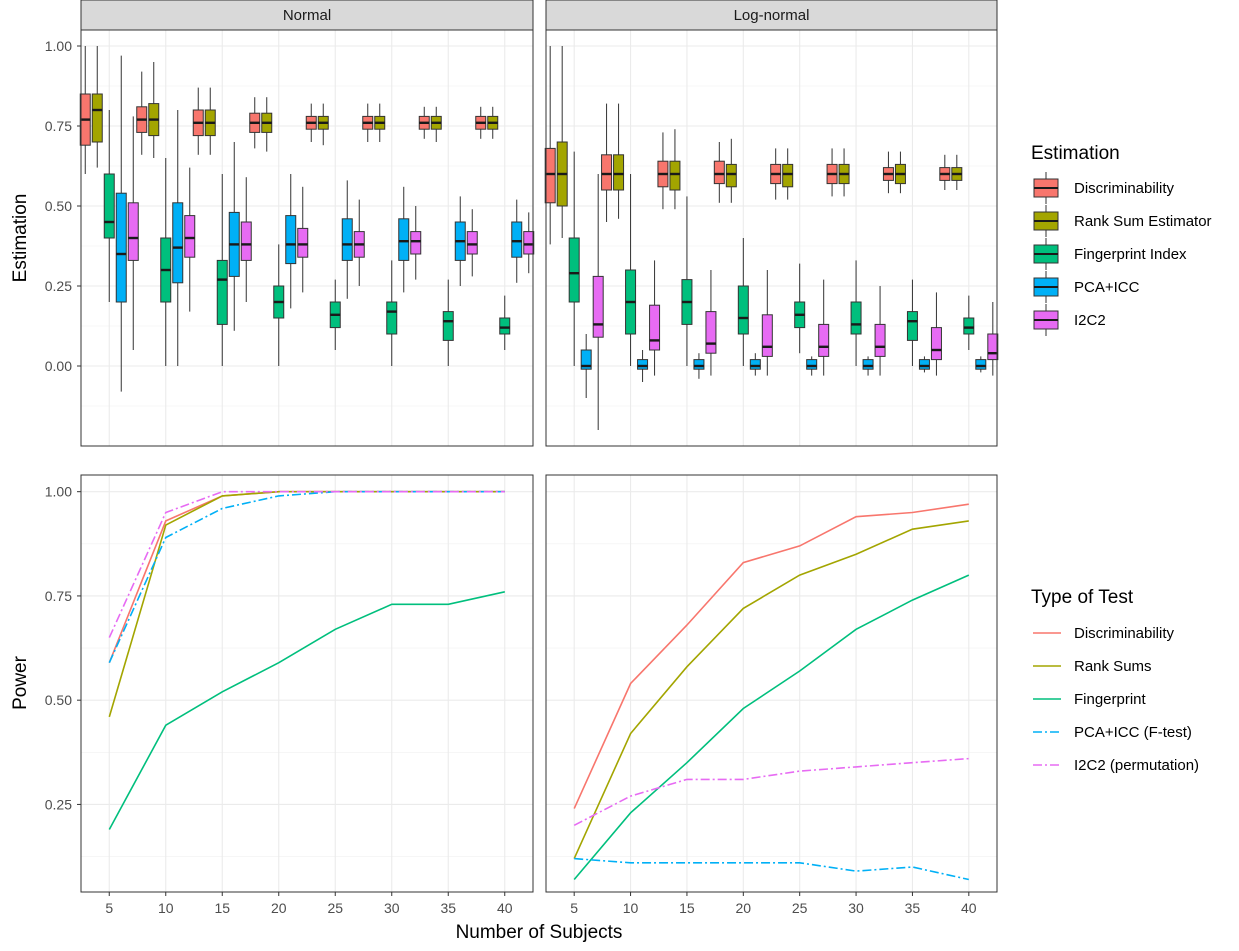 This screenshot has width=1239, height=951. What do you see at coordinates (166, 908) in the screenshot?
I see `x-tick-label: 10` at bounding box center [166, 908].